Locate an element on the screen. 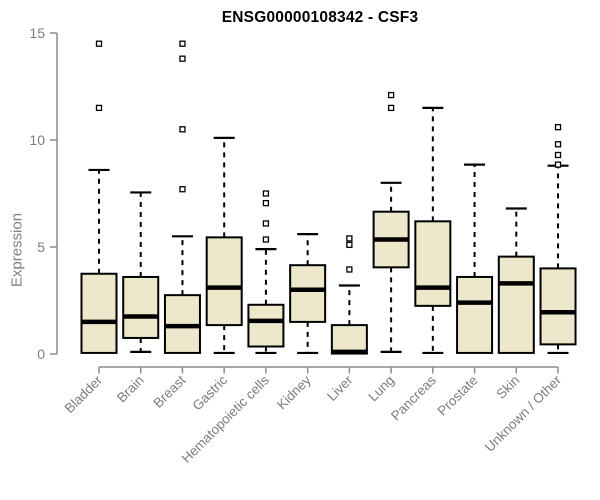 The height and width of the screenshot is (500, 600). y-tick-label: 15 is located at coordinates (37, 33).